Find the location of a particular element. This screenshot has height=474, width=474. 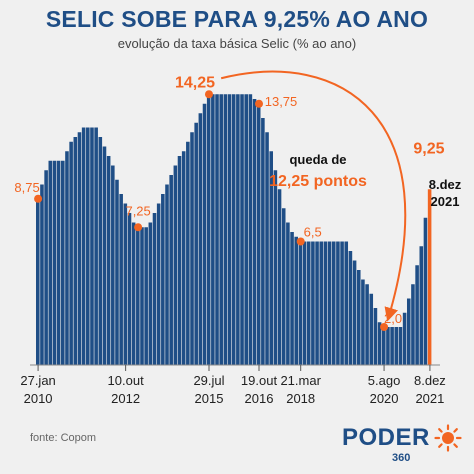

value-label: 14,25 is located at coordinates (195, 82).